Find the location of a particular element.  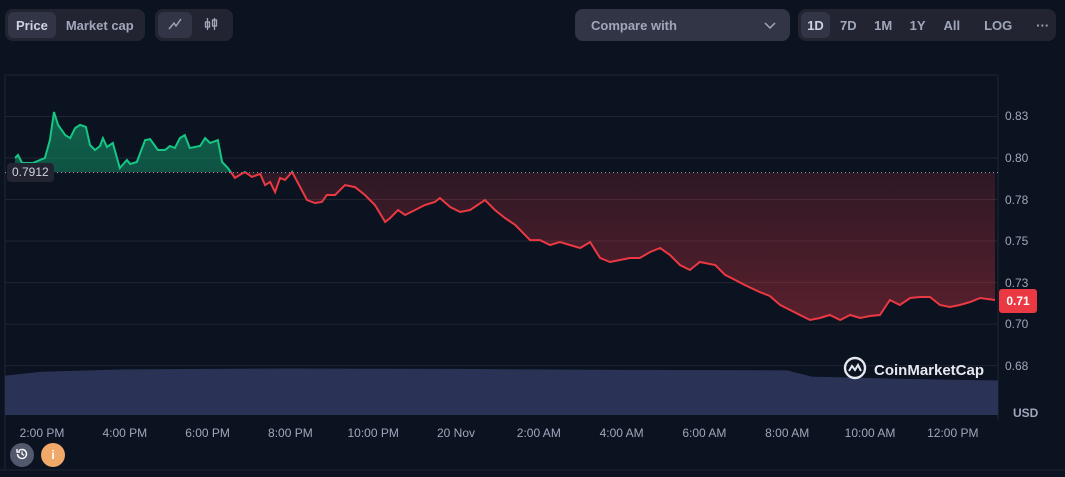

range-1m: 1M is located at coordinates (883, 25).